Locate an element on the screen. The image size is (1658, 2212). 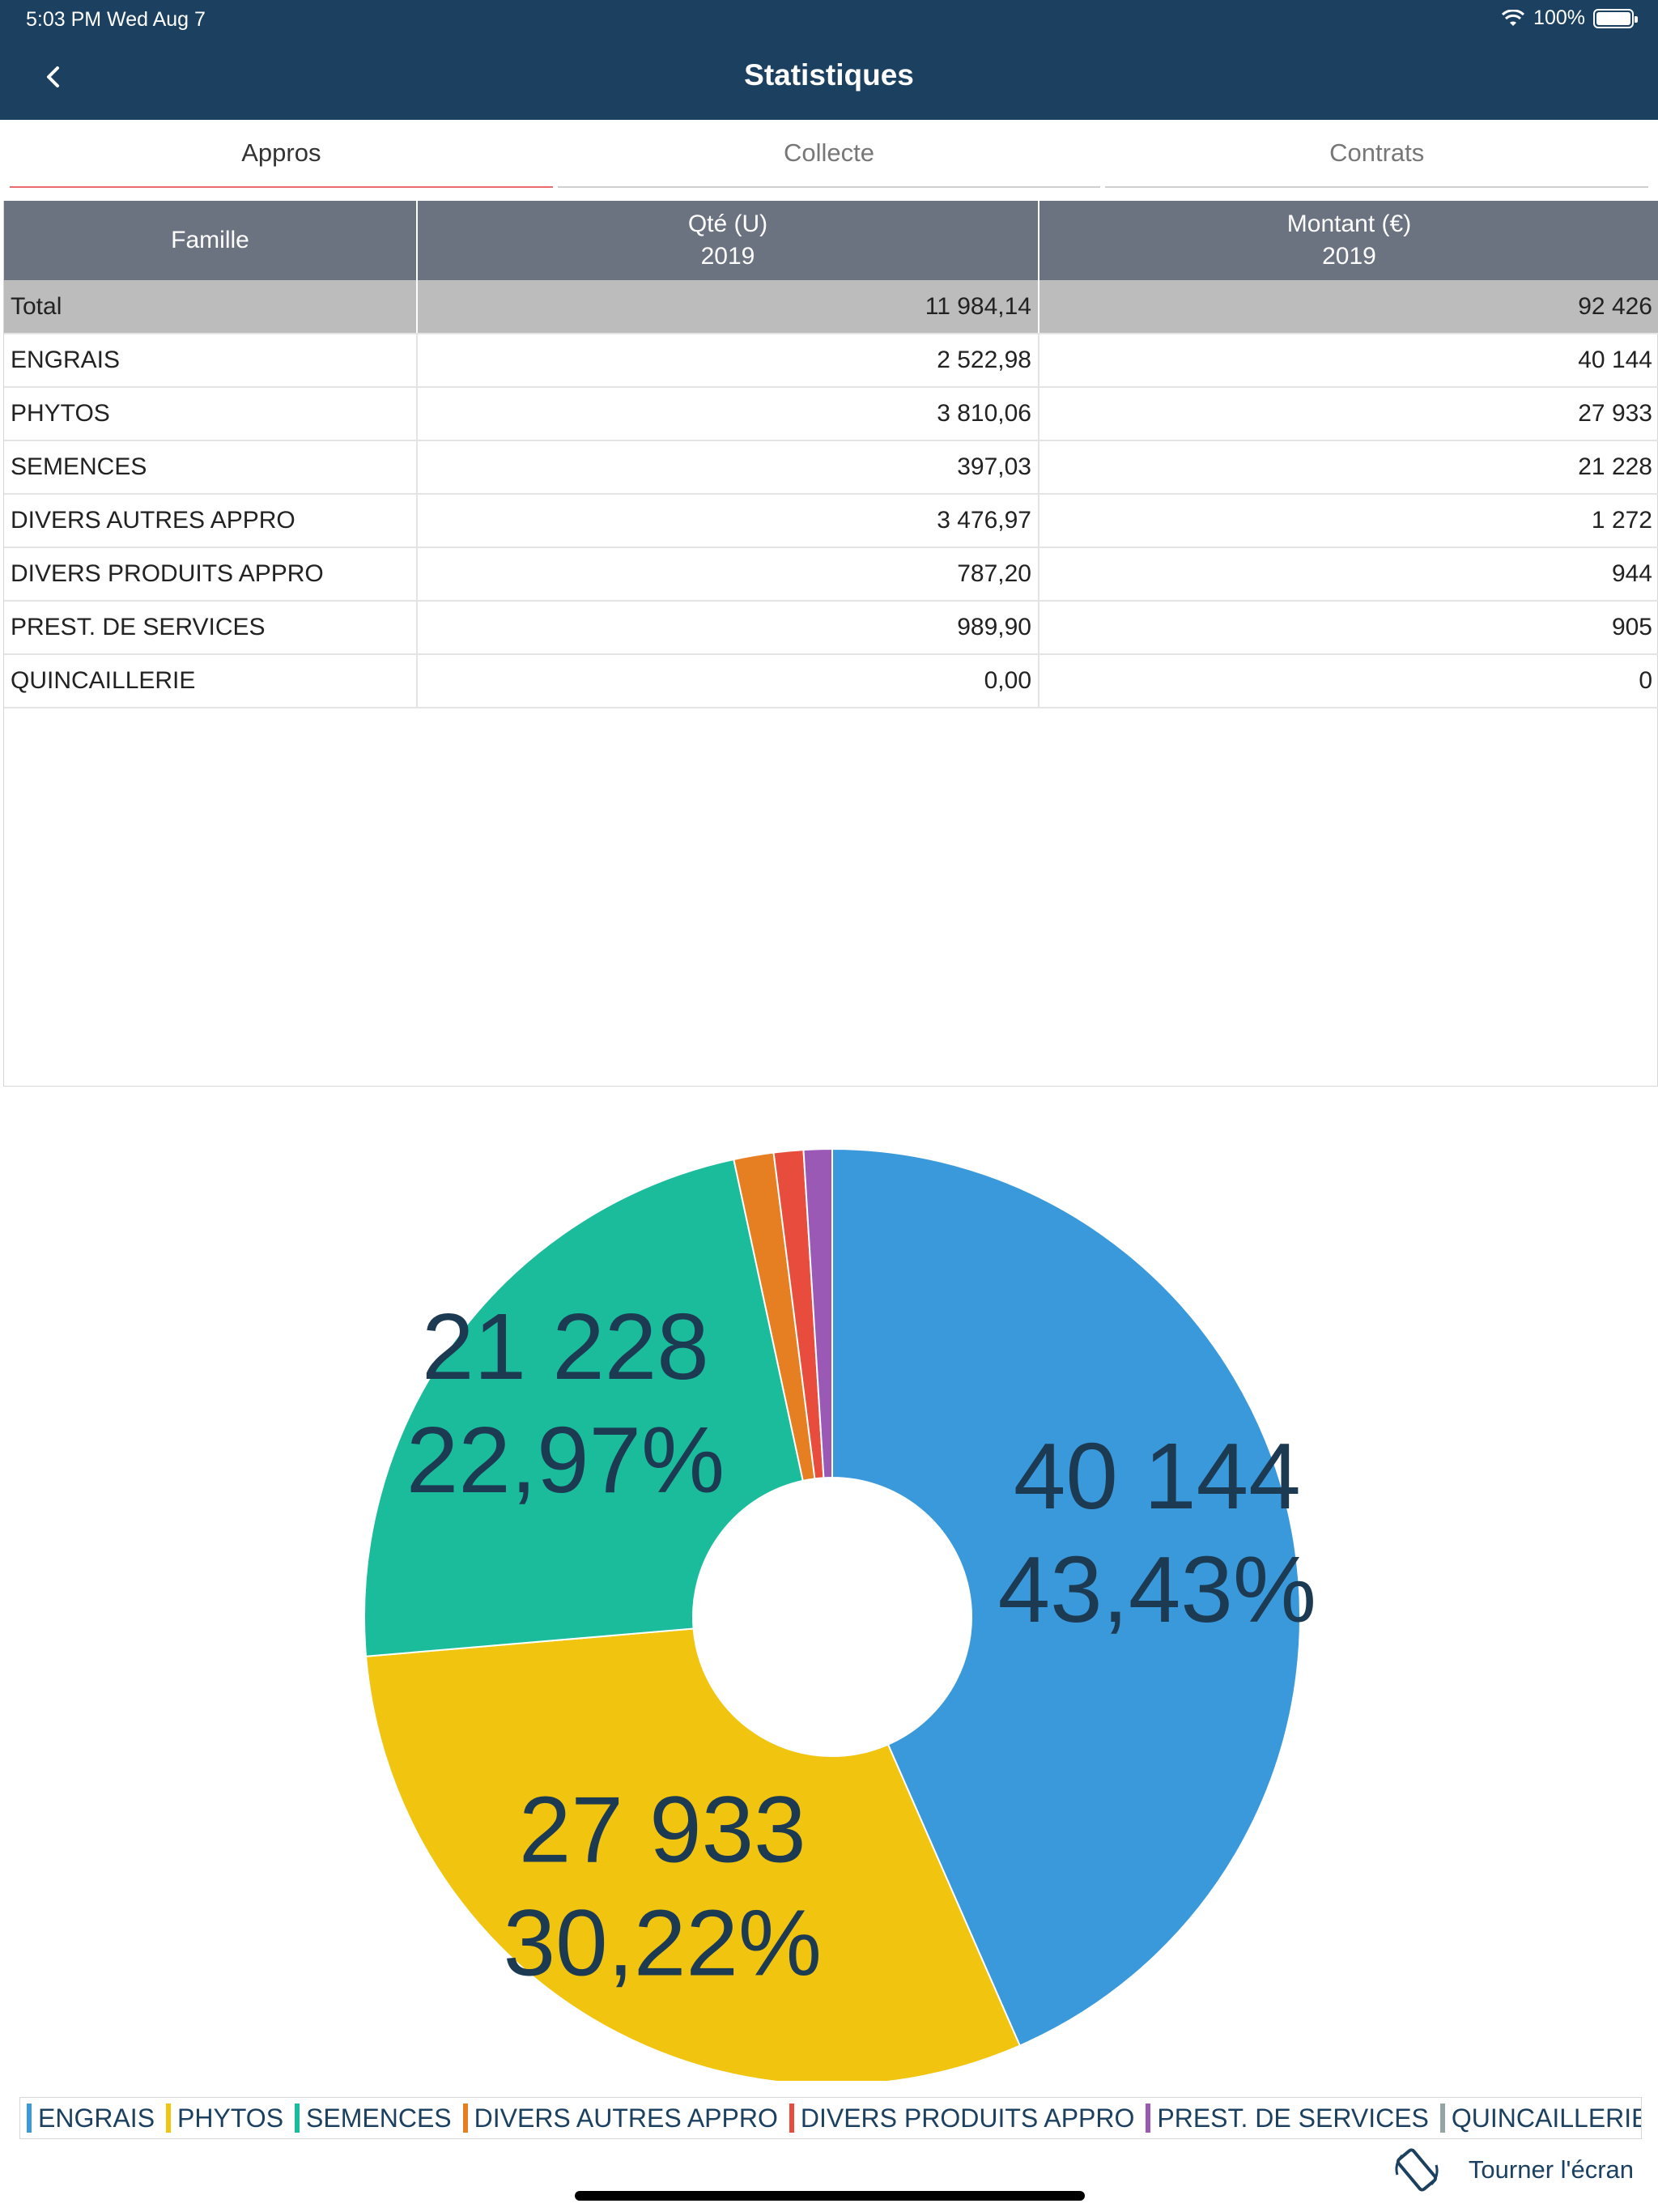
legend-label: PREST. DE SERVICES is located at coordinates (1293, 2118).